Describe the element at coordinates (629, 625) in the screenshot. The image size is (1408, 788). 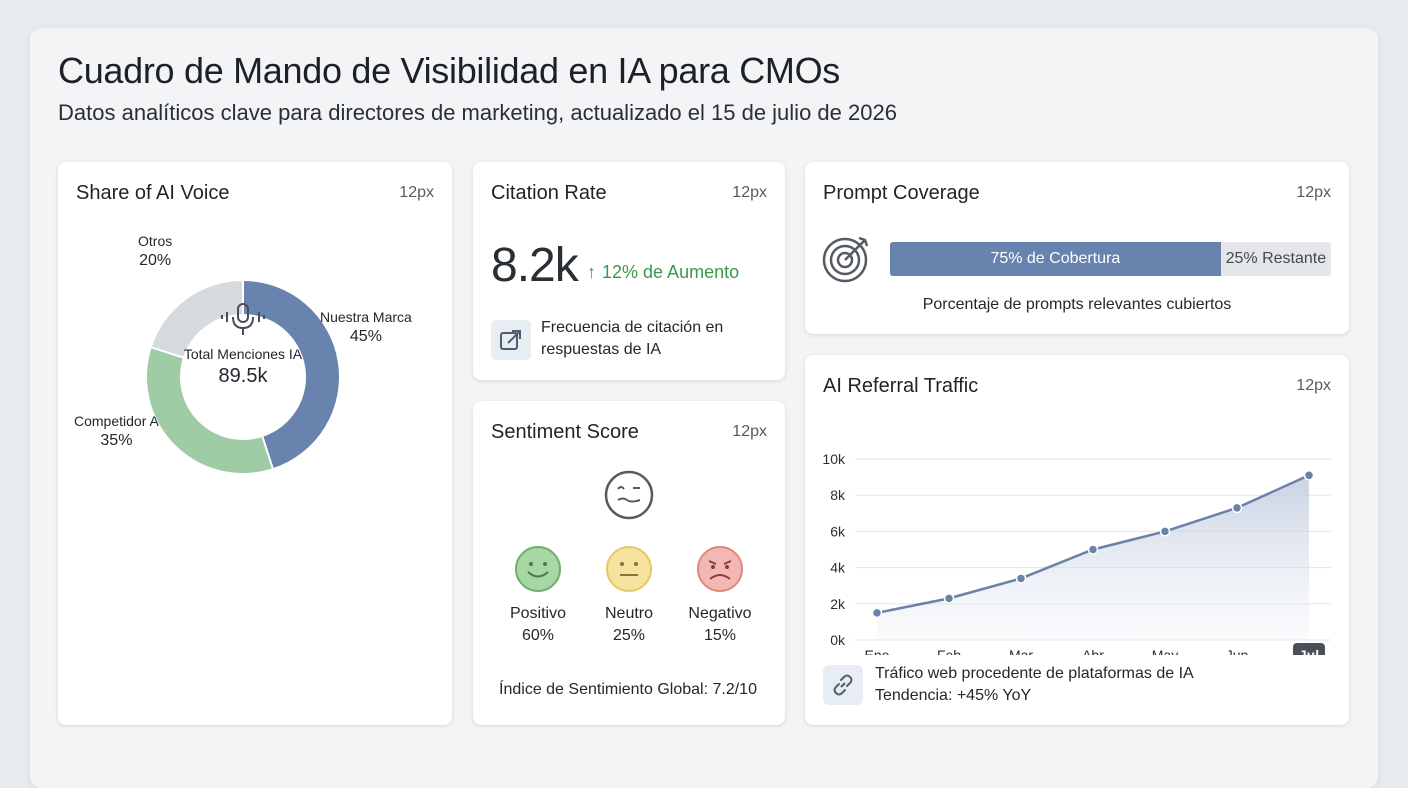
I see `sentiment-neutral: Neutro 25%` at that location.